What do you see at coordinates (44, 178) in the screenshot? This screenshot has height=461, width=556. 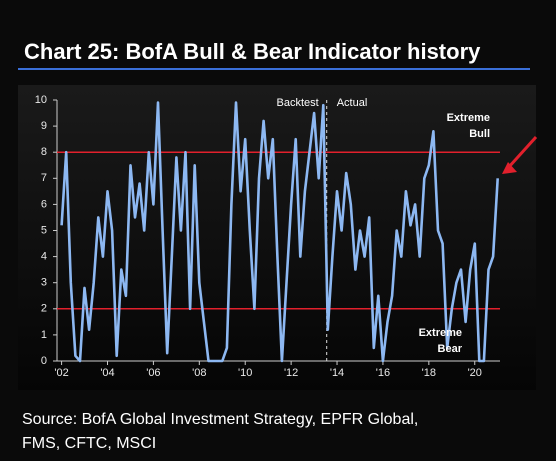 I see `y-tick-label: 7` at bounding box center [44, 178].